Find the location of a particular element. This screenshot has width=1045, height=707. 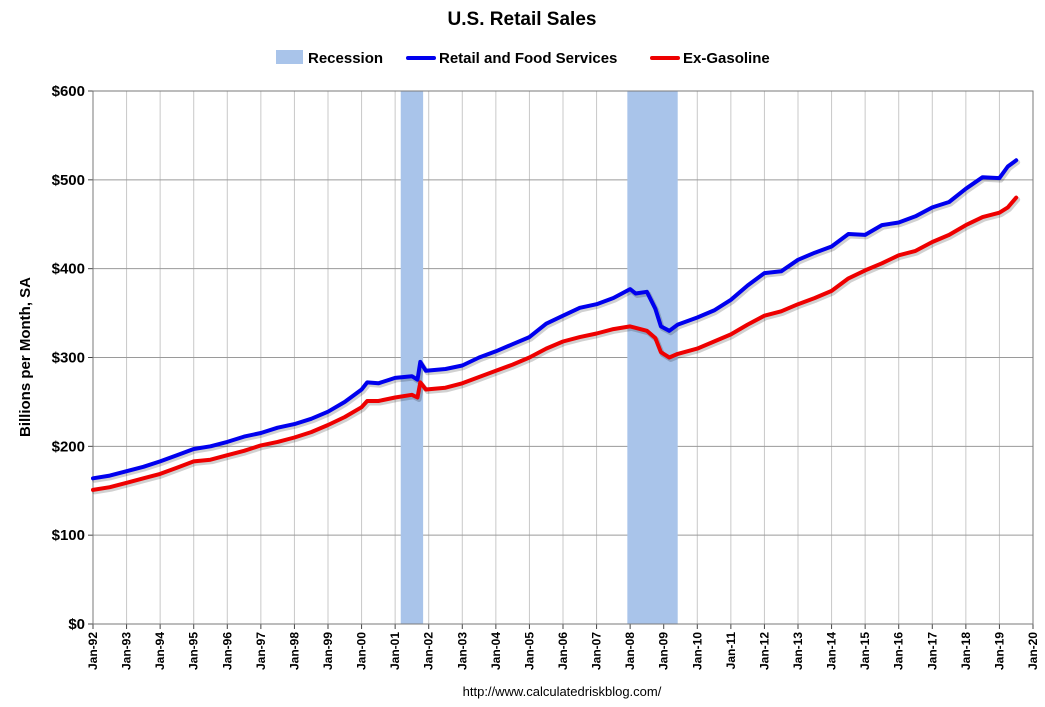

x-tick-label: Jan-02 is located at coordinates (429, 651).